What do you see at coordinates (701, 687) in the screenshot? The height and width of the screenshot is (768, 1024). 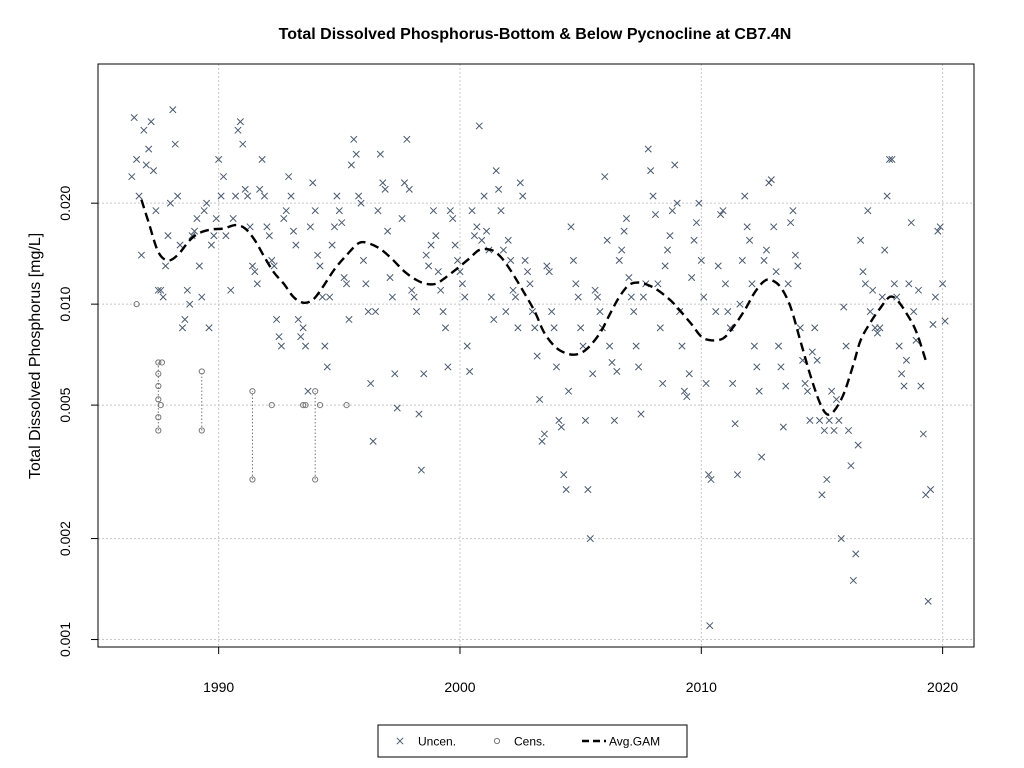 I see `x-tick-label: 2010` at bounding box center [701, 687].